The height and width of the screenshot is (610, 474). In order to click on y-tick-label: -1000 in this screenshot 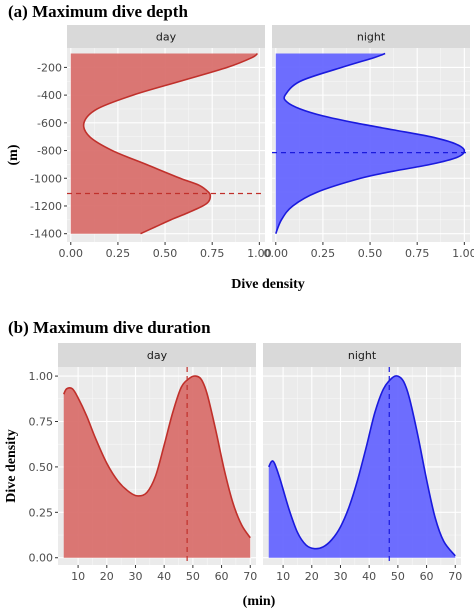, I will do `click(46, 178)`.